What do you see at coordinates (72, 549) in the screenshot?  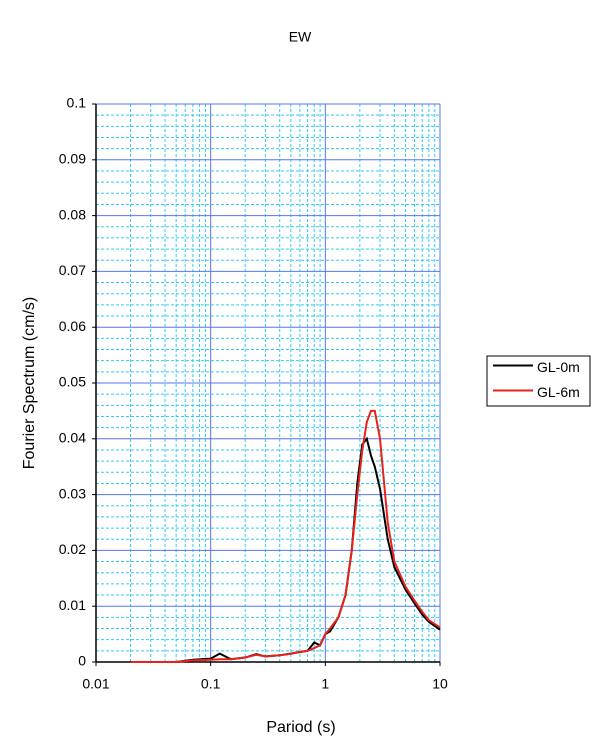 I see `y-tick-label: 0.02` at bounding box center [72, 549].